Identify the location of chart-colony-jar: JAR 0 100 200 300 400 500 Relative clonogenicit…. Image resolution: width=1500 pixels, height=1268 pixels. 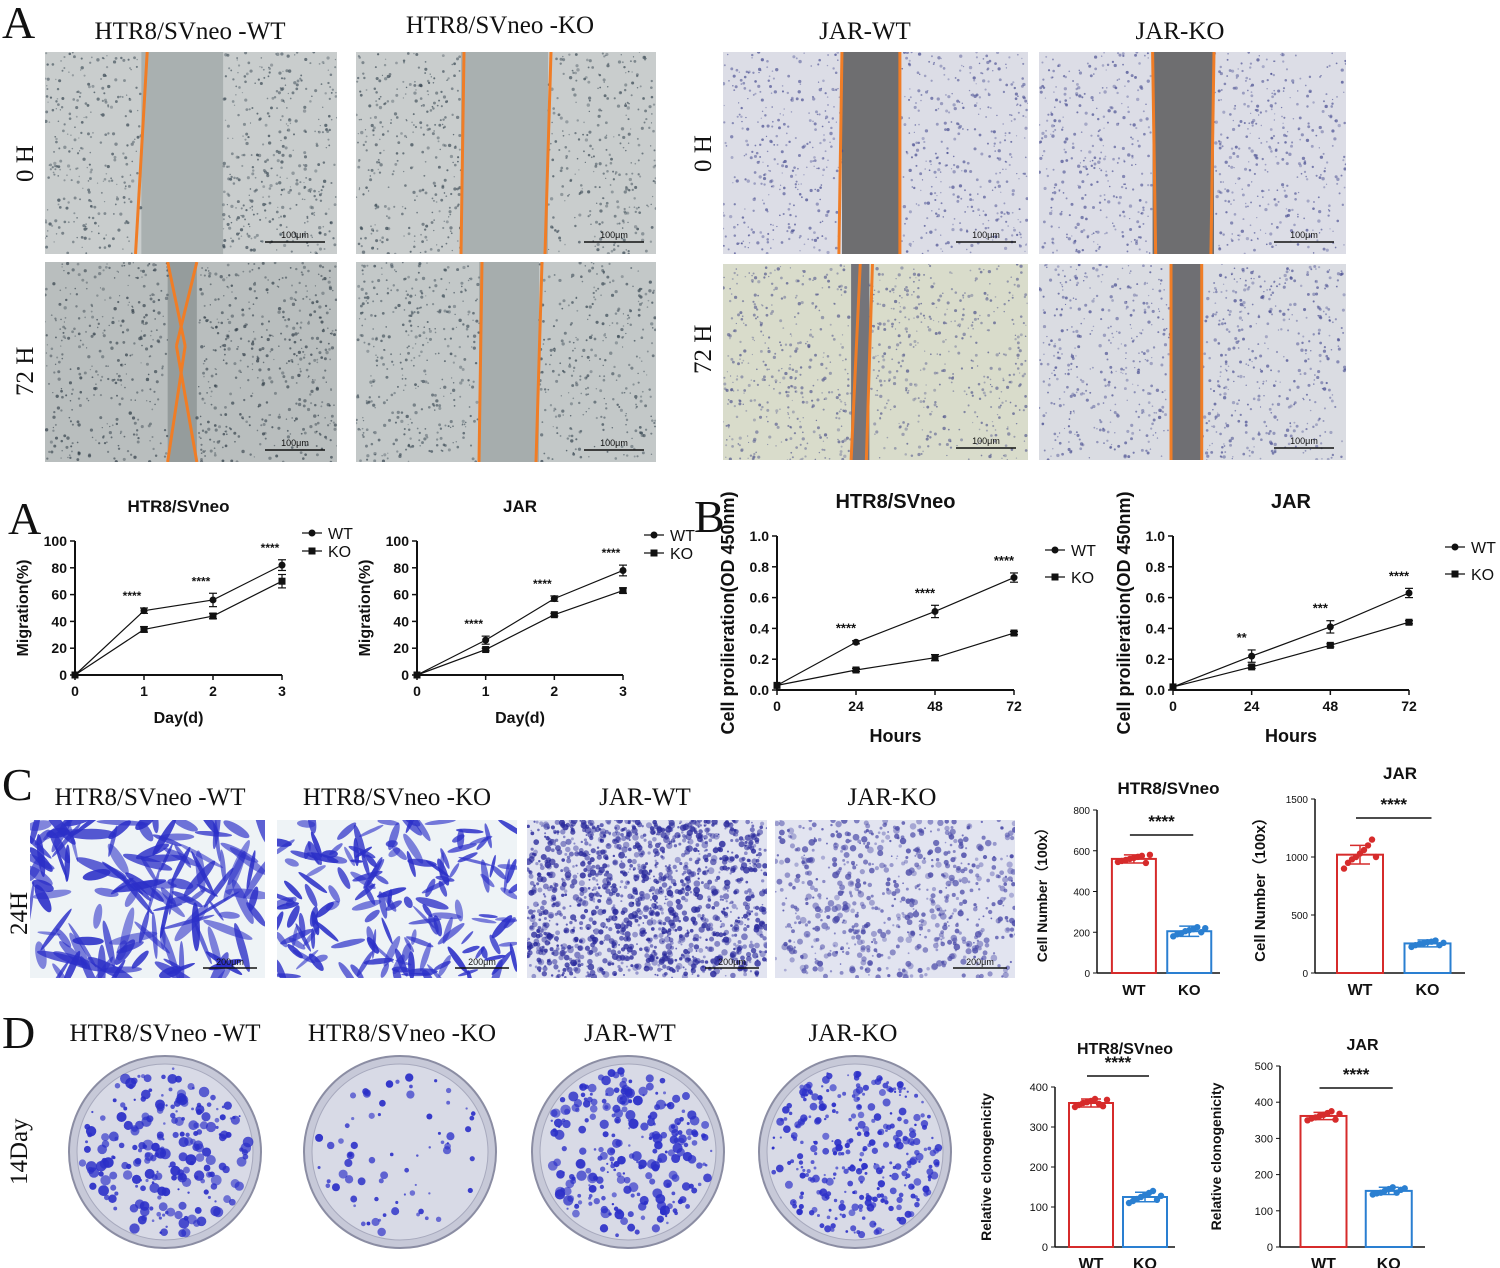
(1316, 1152).